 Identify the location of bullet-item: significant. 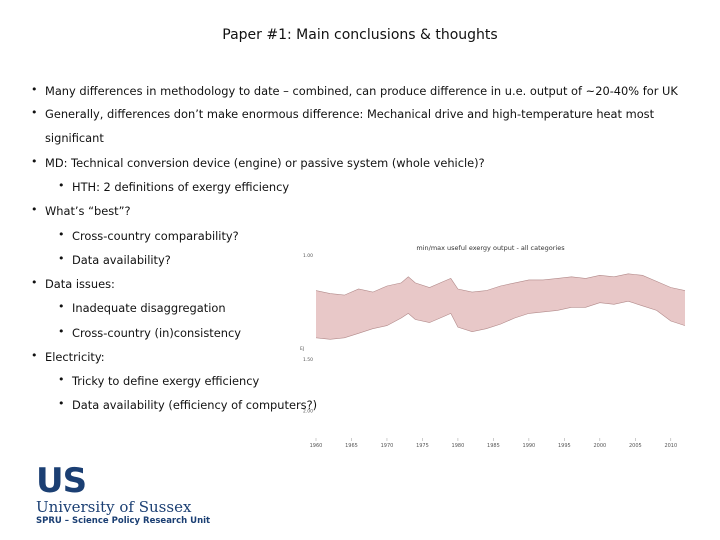
(74, 138).